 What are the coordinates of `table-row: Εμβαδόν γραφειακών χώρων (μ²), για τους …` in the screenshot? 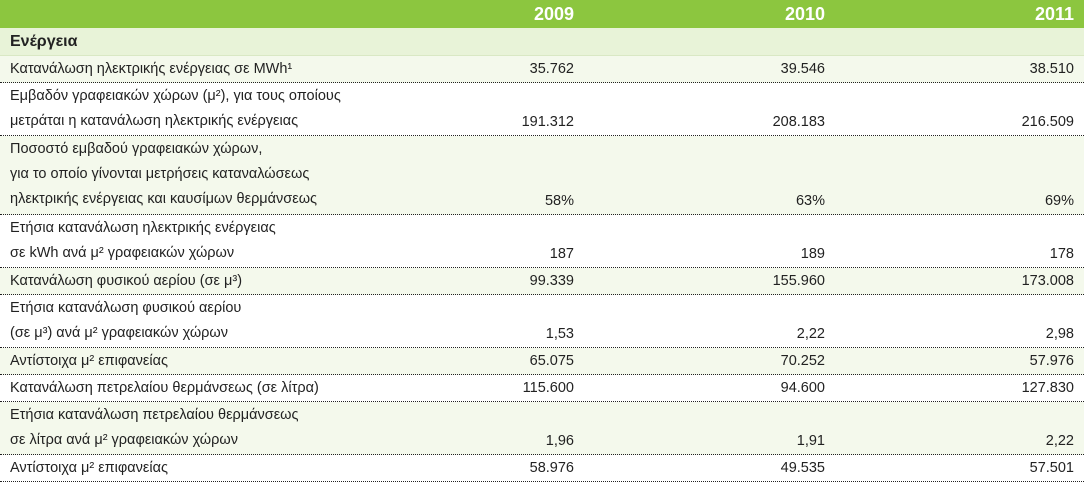 It's located at (542, 109).